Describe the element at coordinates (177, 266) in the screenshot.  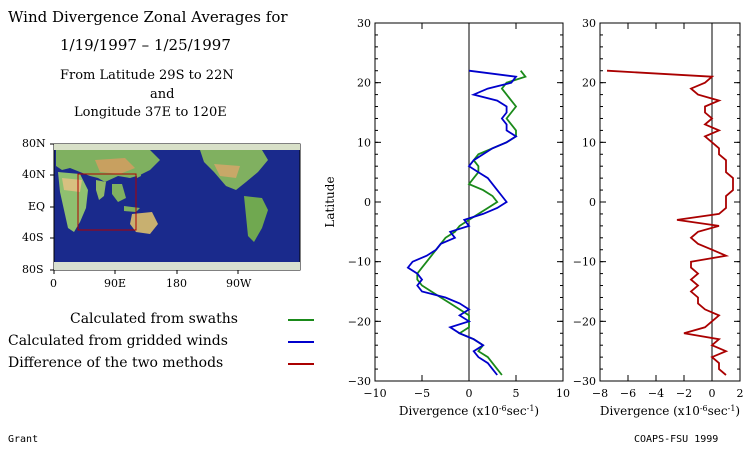
I see `antarctica` at that location.